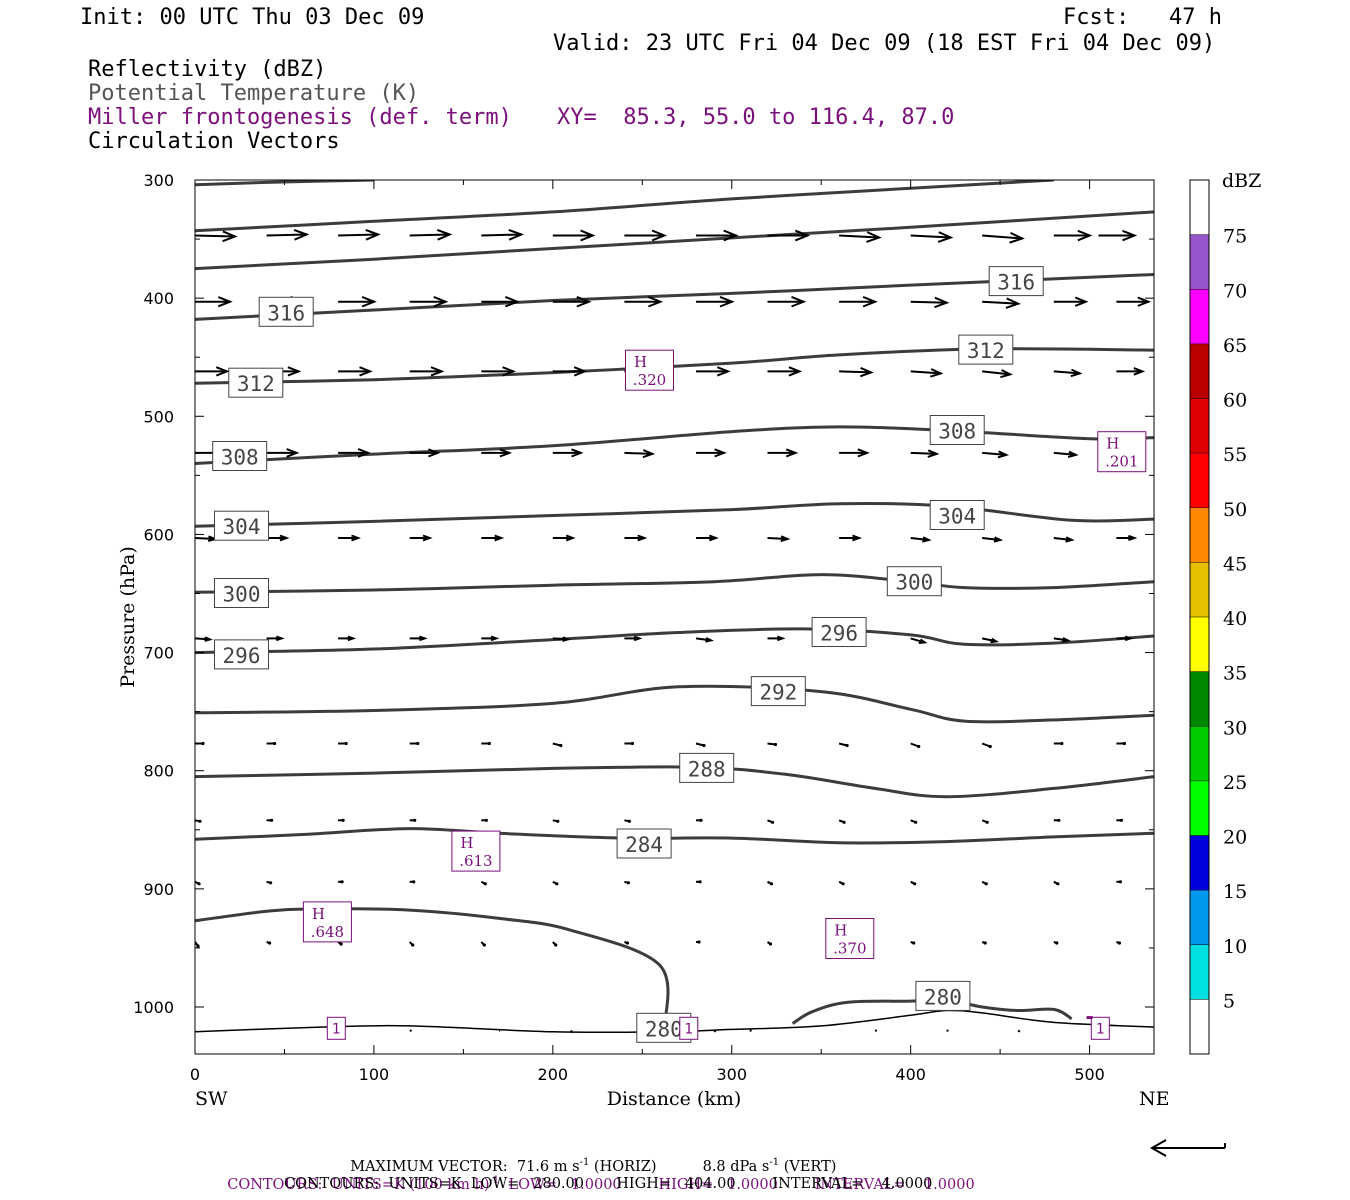 This screenshot has height=1200, width=1350. Describe the element at coordinates (849, 949) in the screenshot. I see `svg-text: .370` at that location.